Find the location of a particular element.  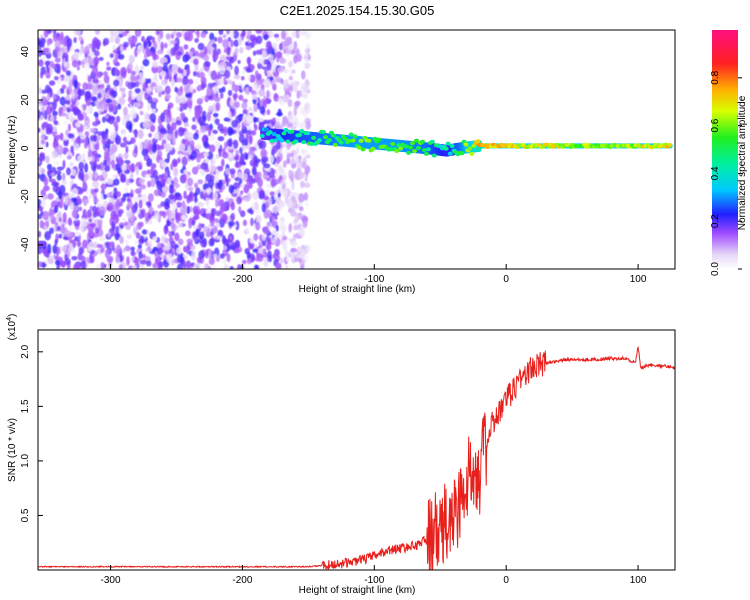

snr-y-axis: 0.5 1.0 1.5 2.0 is located at coordinates (31, 433).